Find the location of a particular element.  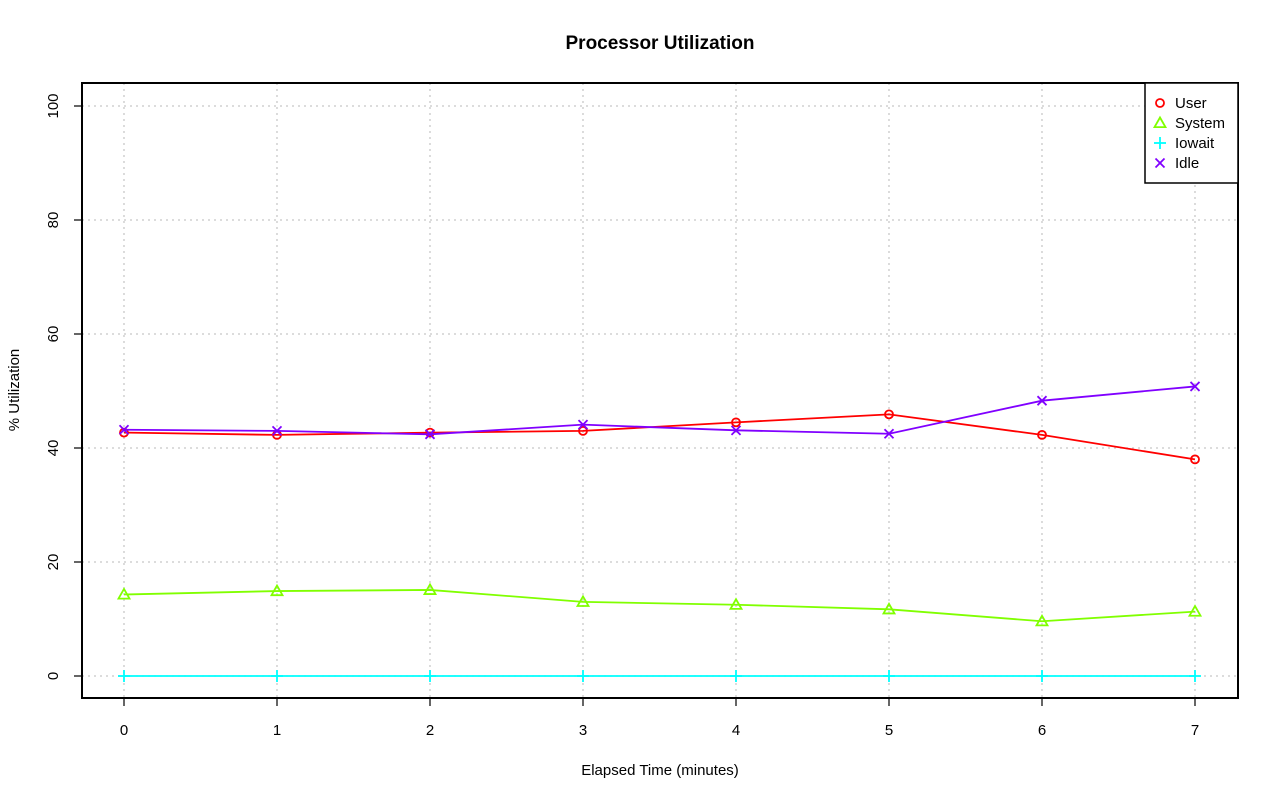

legend-entry-iowait: Iowait is located at coordinates (1184, 143).